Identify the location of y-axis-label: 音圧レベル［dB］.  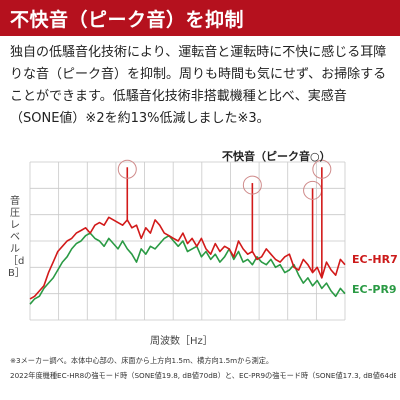
(16, 237).